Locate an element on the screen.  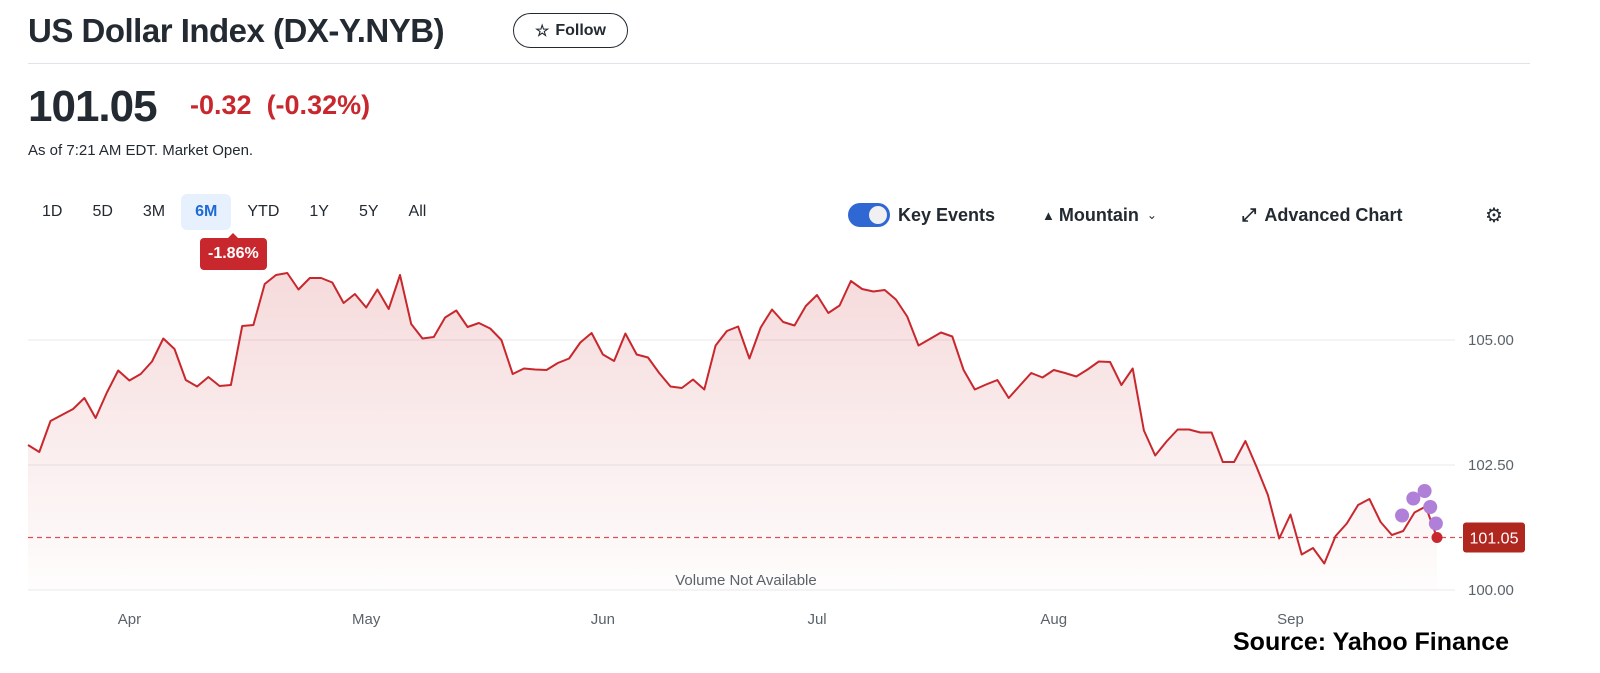
x-tick-label: Sep is located at coordinates (1290, 619).